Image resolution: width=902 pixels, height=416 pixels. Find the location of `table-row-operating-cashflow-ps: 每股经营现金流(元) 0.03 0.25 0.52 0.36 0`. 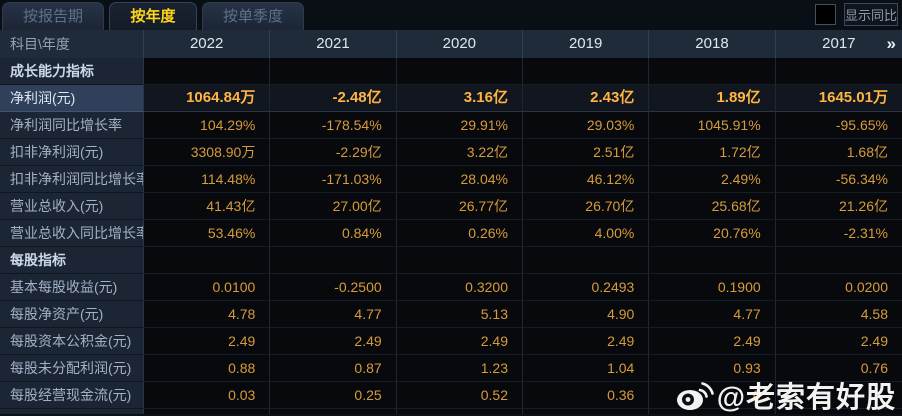

table-row-operating-cashflow-ps: 每股经营现金流(元) 0.03 0.25 0.52 0.36 0 is located at coordinates (451, 395).